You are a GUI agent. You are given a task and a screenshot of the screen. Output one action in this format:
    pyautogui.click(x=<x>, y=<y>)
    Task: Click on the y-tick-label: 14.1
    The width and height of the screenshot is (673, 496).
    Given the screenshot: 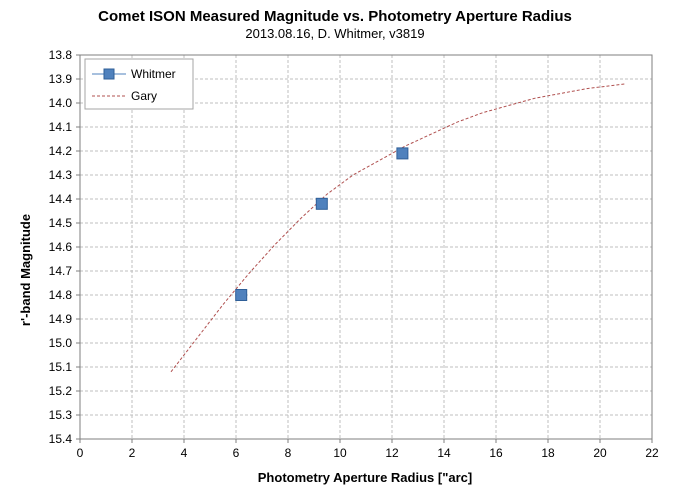 What is the action you would take?
    pyautogui.click(x=61, y=127)
    